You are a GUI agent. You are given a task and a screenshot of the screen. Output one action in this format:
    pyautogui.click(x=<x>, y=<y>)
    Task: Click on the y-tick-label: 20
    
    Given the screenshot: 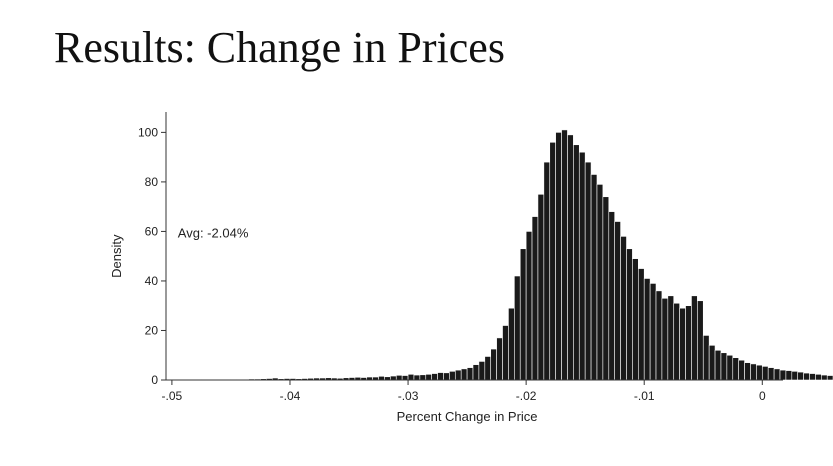 What is the action you would take?
    pyautogui.click(x=152, y=330)
    